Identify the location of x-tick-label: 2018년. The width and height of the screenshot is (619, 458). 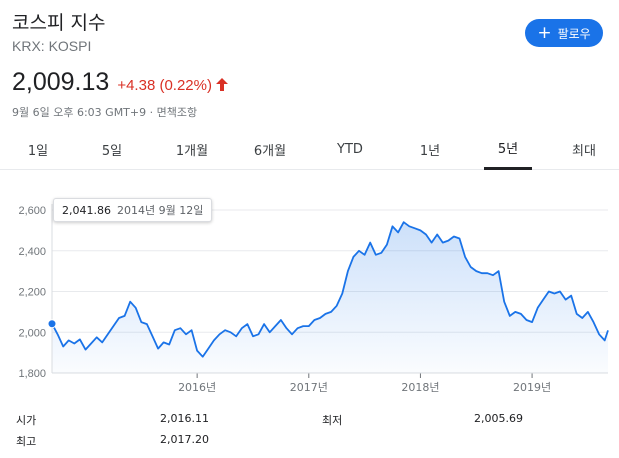
(420, 387).